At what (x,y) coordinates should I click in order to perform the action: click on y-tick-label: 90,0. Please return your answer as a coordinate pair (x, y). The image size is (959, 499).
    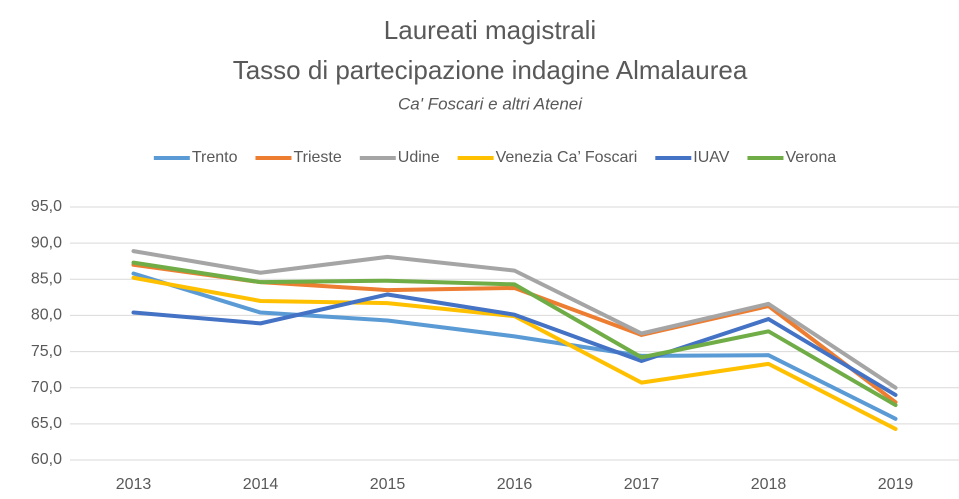
    Looking at the image, I should click on (46, 242).